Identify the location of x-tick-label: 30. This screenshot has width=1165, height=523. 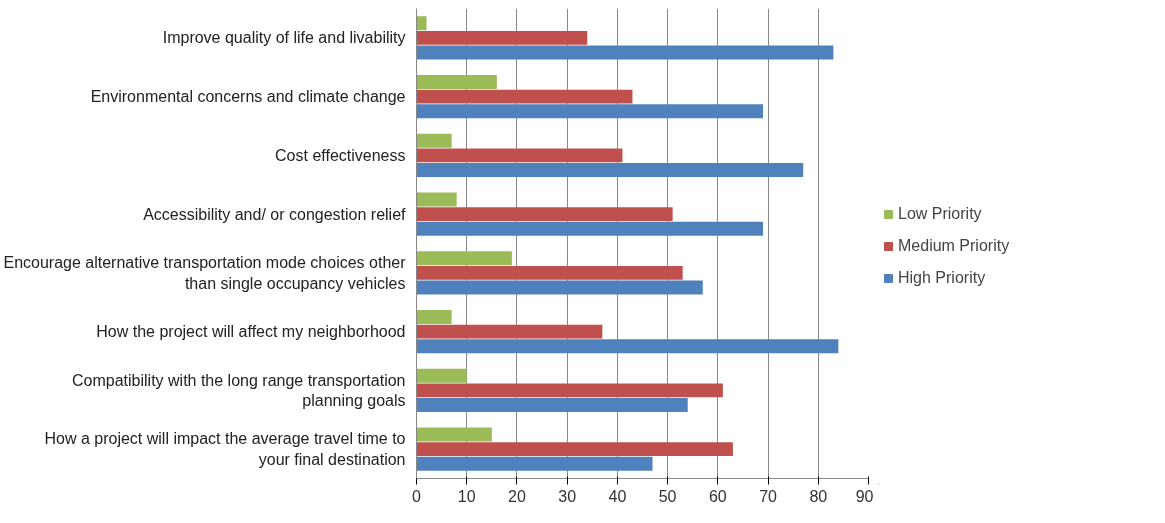
(567, 496).